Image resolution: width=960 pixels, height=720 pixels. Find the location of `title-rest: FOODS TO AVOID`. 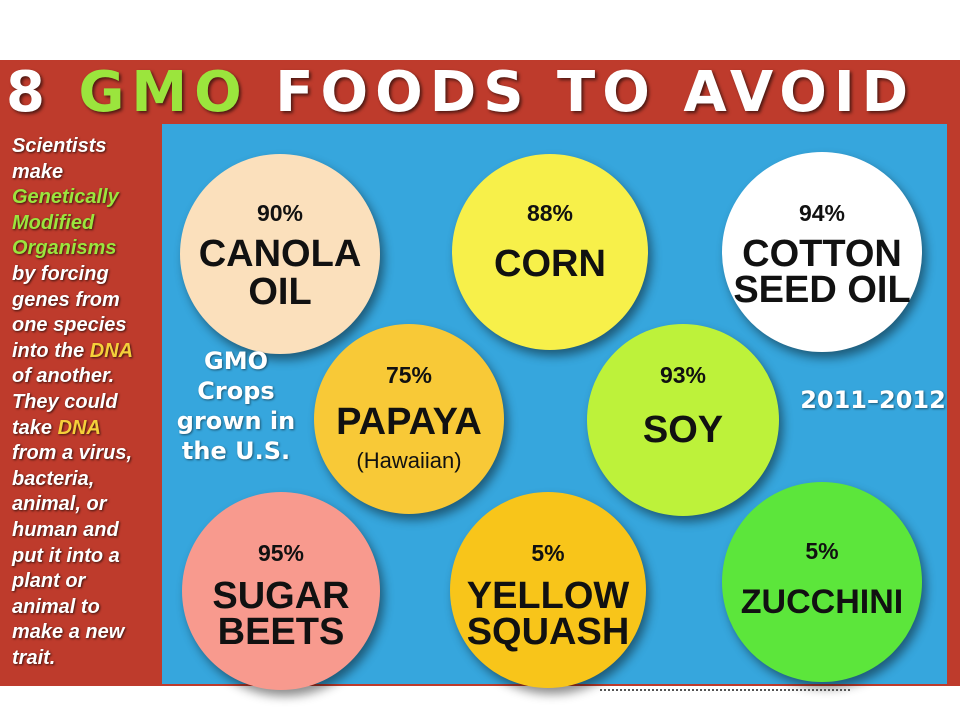

title-rest: FOODS TO AVOID is located at coordinates (595, 92).